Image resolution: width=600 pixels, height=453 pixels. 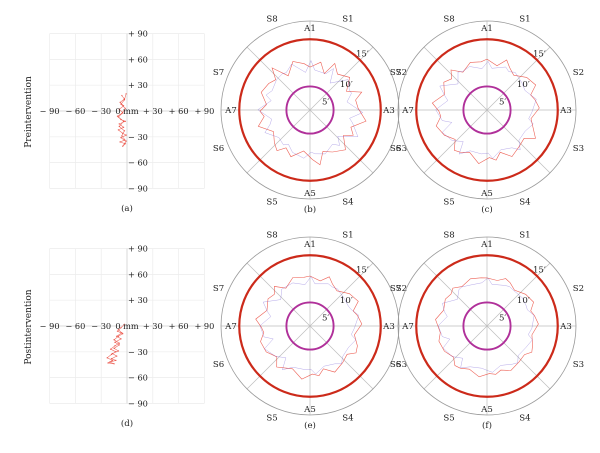 I want to click on center-tick-label: 0 mm, so click(x=127, y=111).